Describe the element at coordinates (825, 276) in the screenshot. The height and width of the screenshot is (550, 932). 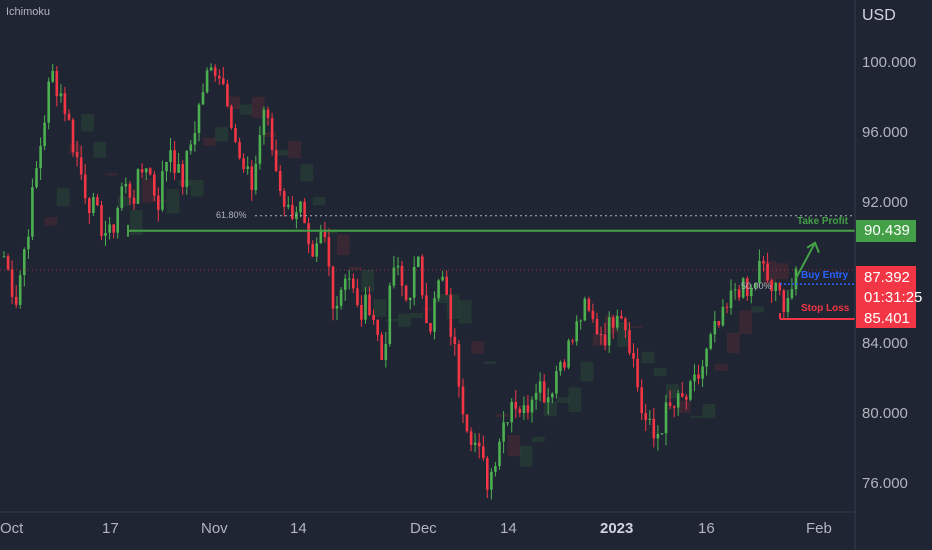
I see `buy-entry-label: Buy Entry` at that location.